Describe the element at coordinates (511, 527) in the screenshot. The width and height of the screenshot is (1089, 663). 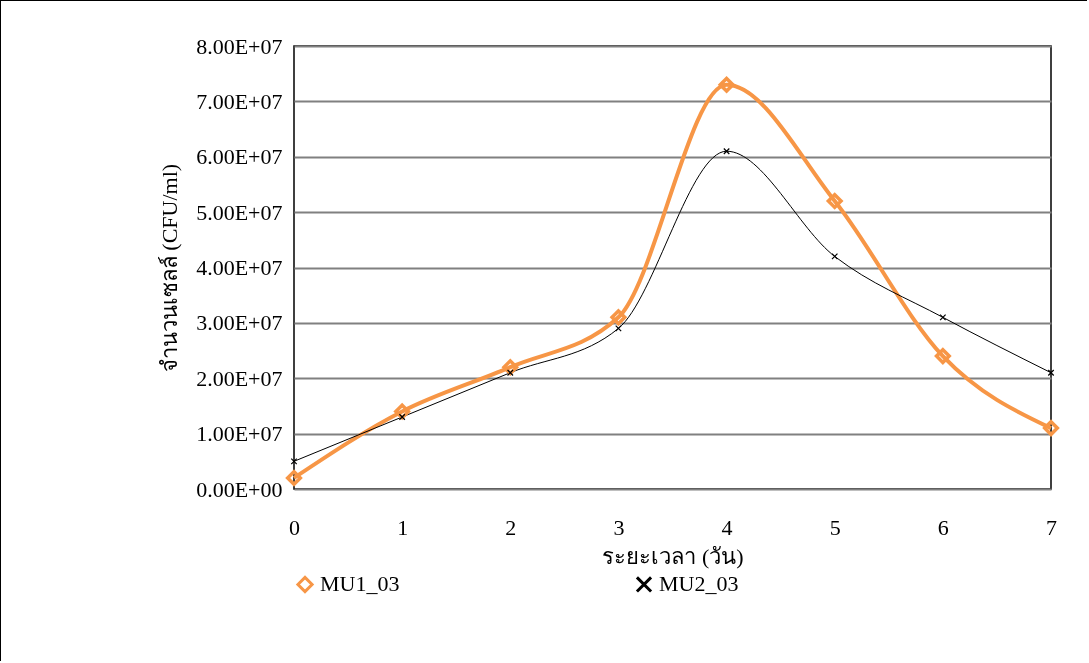
I see `x-tick-label: 2` at that location.